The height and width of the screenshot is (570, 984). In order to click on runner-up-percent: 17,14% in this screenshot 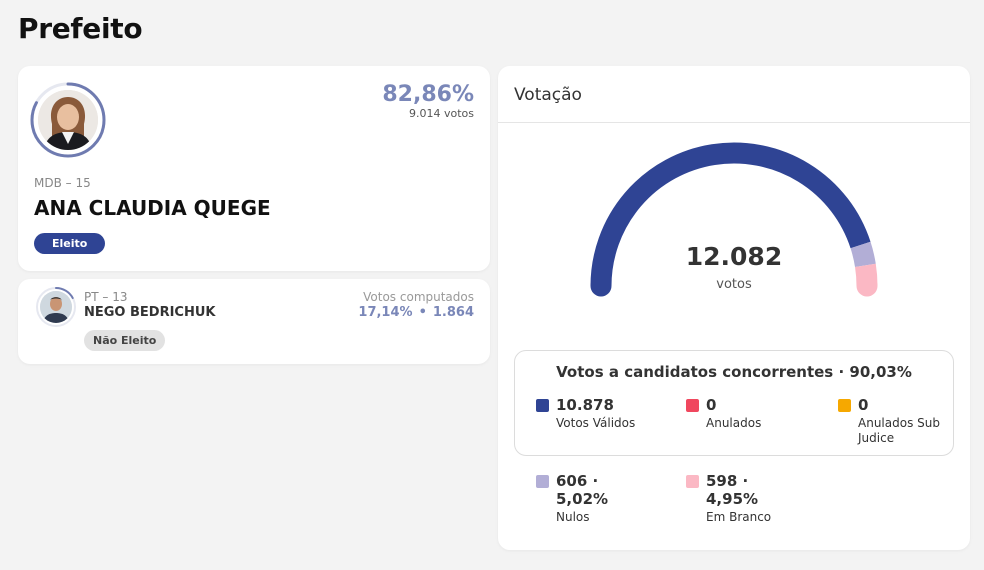, I will do `click(385, 312)`.